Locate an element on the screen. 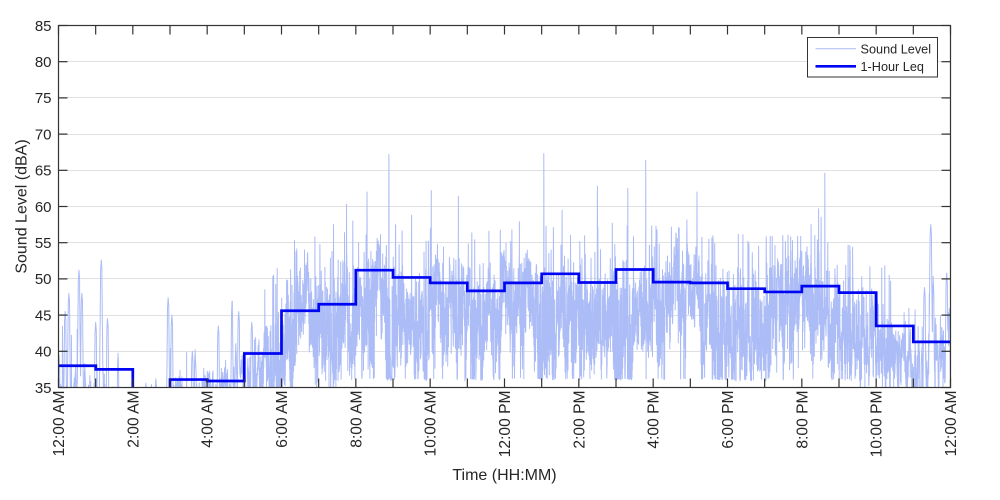 This screenshot has height=500, width=1000. svg-text: 10:00 AM is located at coordinates (431, 424).